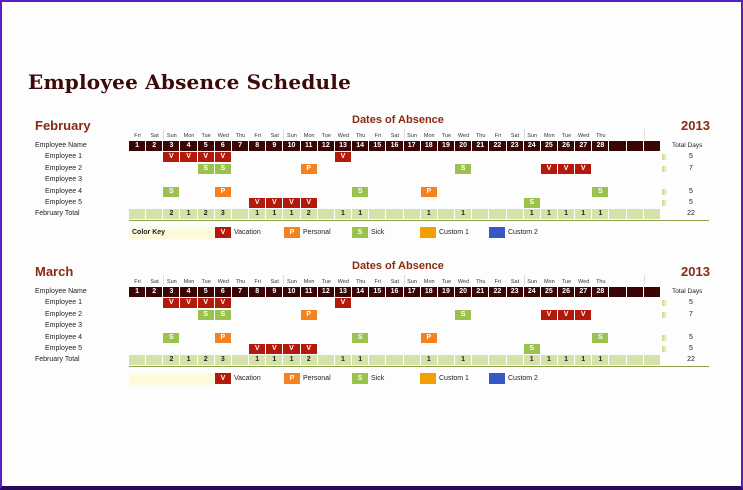  Describe the element at coordinates (687, 145) in the screenshot. I see `total-days-header: Total Days` at that location.